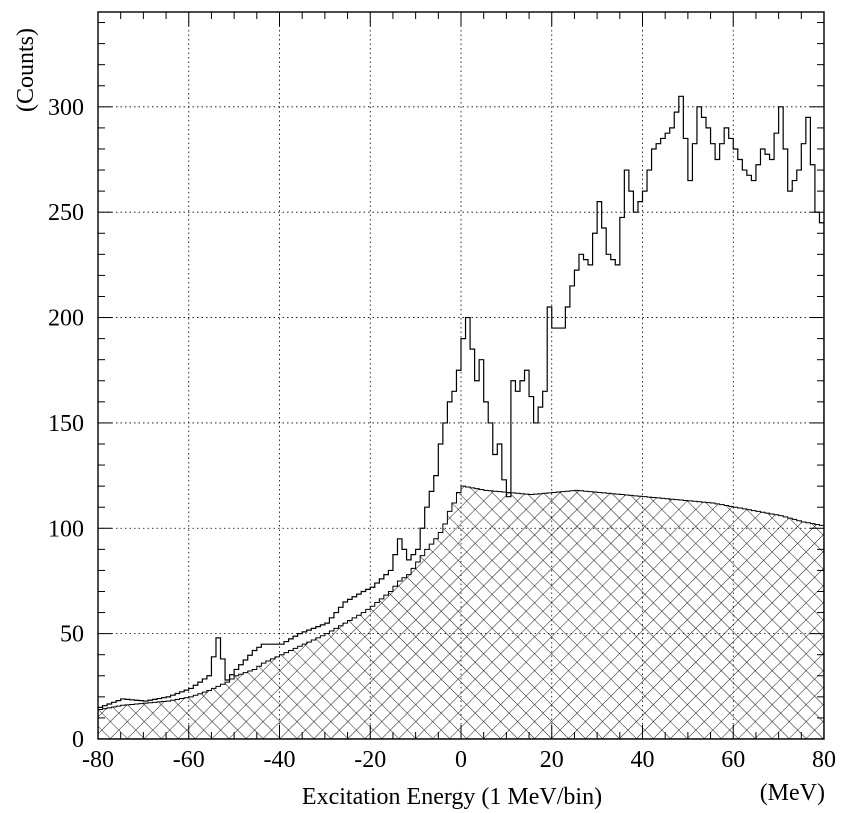  I want to click on x-axis-title: Excitation Energy (1 MeV/bin), so click(452, 797).